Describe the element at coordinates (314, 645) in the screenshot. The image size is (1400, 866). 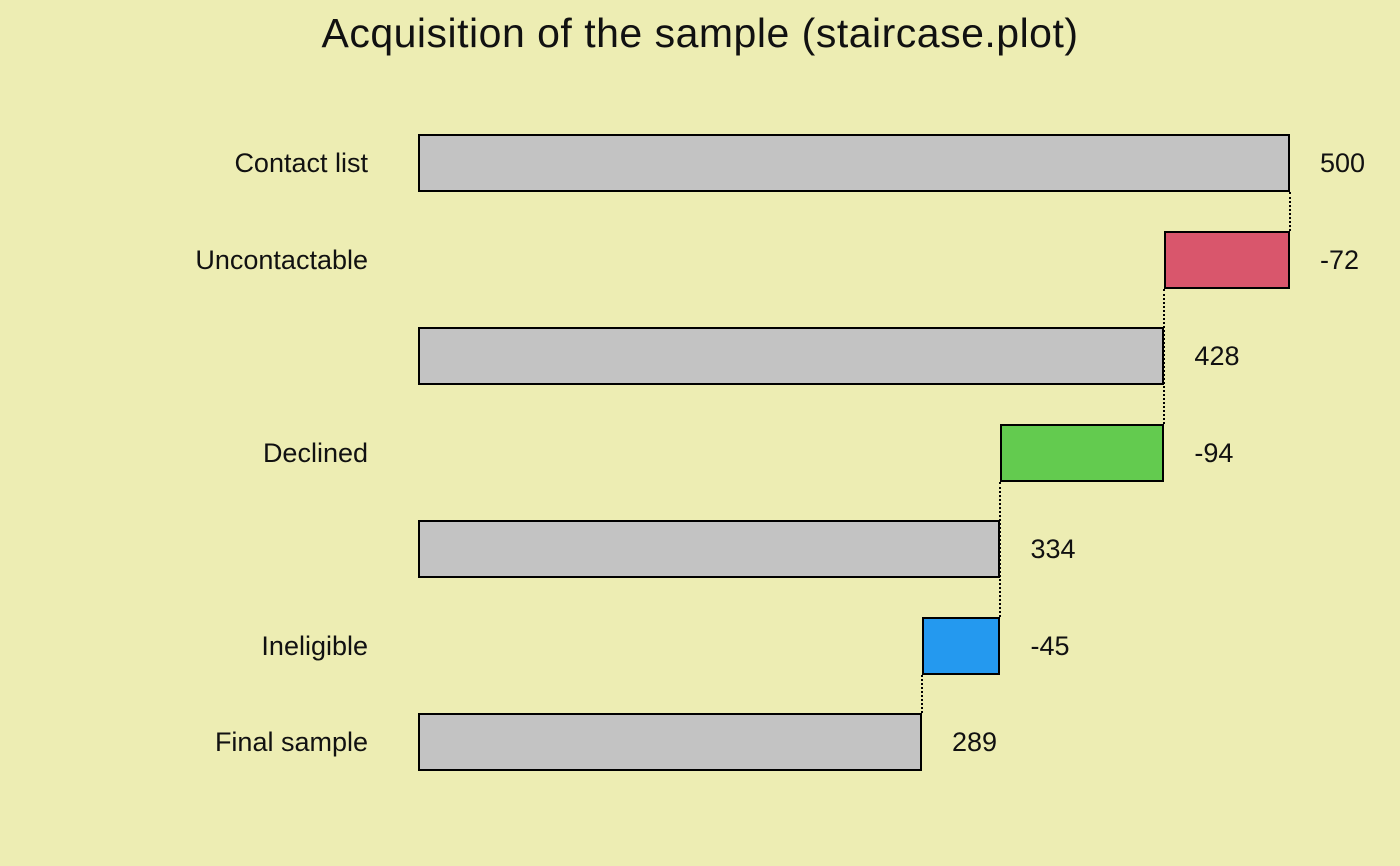
I see `bar-label: Ineligible` at that location.